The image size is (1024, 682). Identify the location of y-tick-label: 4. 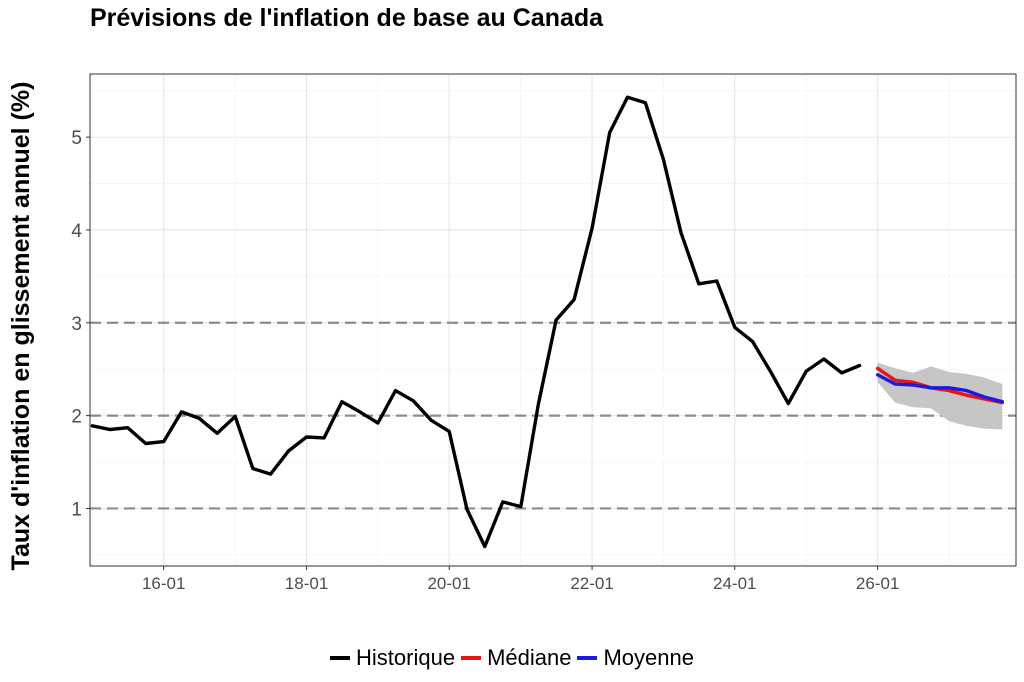
(76, 231).